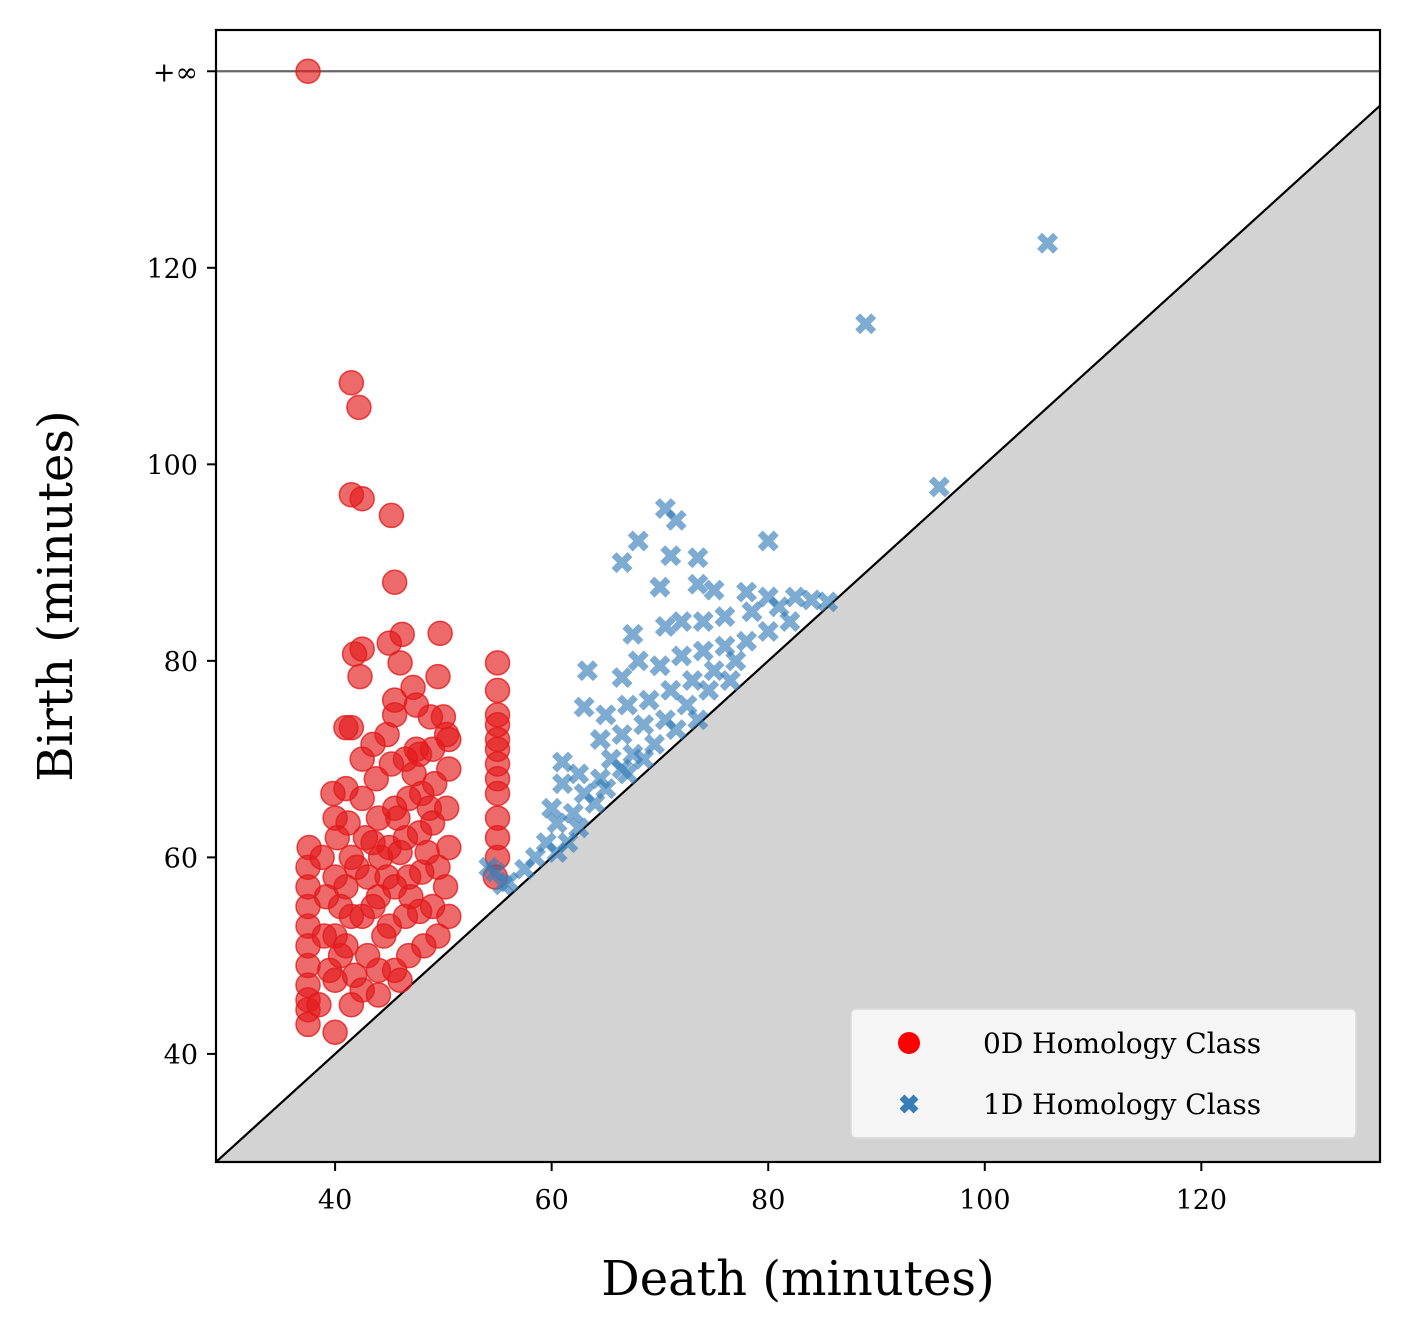  What do you see at coordinates (909, 1043) in the screenshot?
I see `legend-marker-0d` at bounding box center [909, 1043].